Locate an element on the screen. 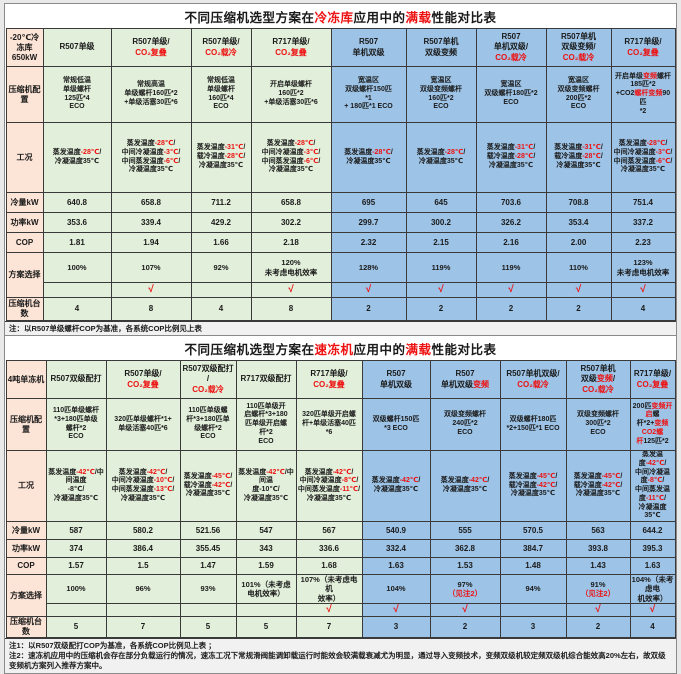 The width and height of the screenshot is (681, 674). cell-compressor-config: 开启单级变频螺杆 185匹*2 +CO2螺杆变频90匹 *2 is located at coordinates (643, 94).